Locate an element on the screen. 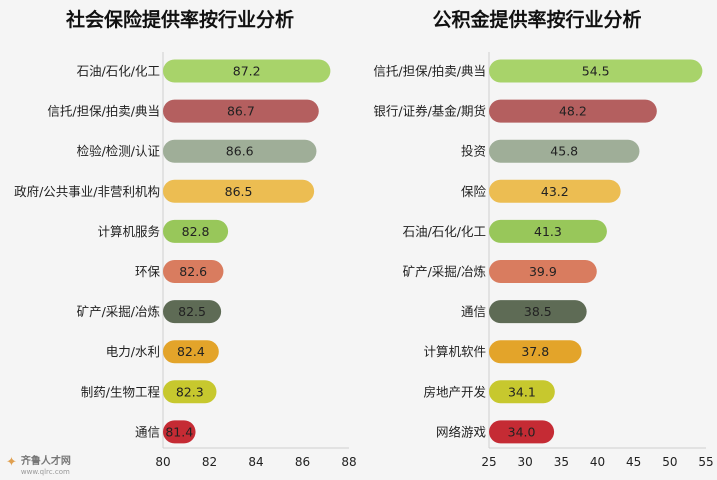 This screenshot has height=480, width=717. data-label: 48.2 is located at coordinates (573, 111).